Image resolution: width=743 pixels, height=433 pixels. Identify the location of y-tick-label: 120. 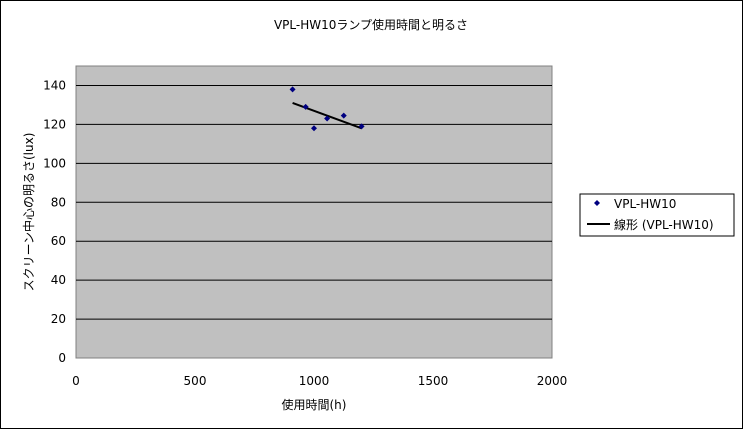
(54, 124).